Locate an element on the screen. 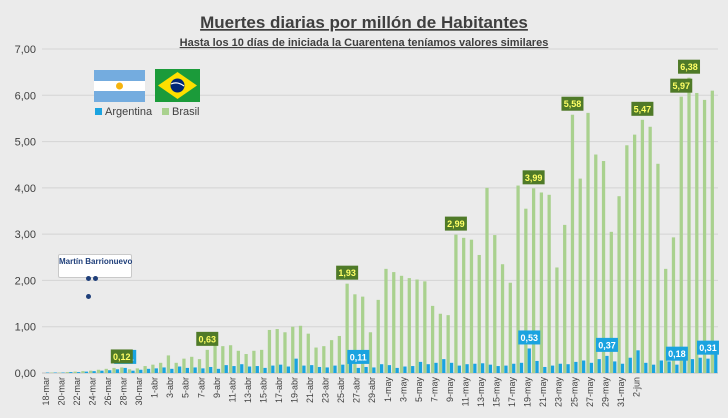 The image size is (728, 418). svg-text: 3,99 is located at coordinates (534, 178).